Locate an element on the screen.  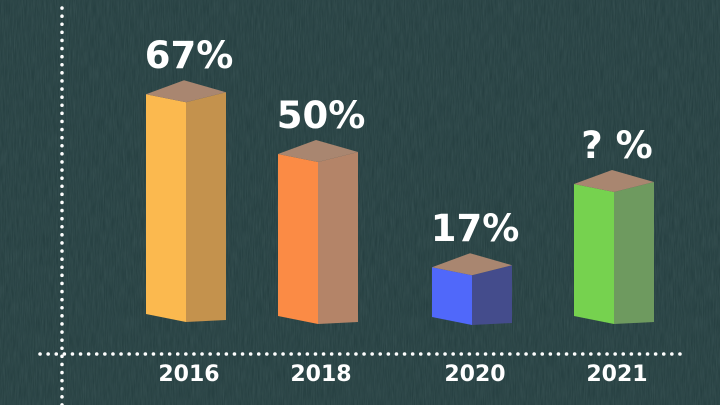
bar-side-2021 is located at coordinates (634, 253).